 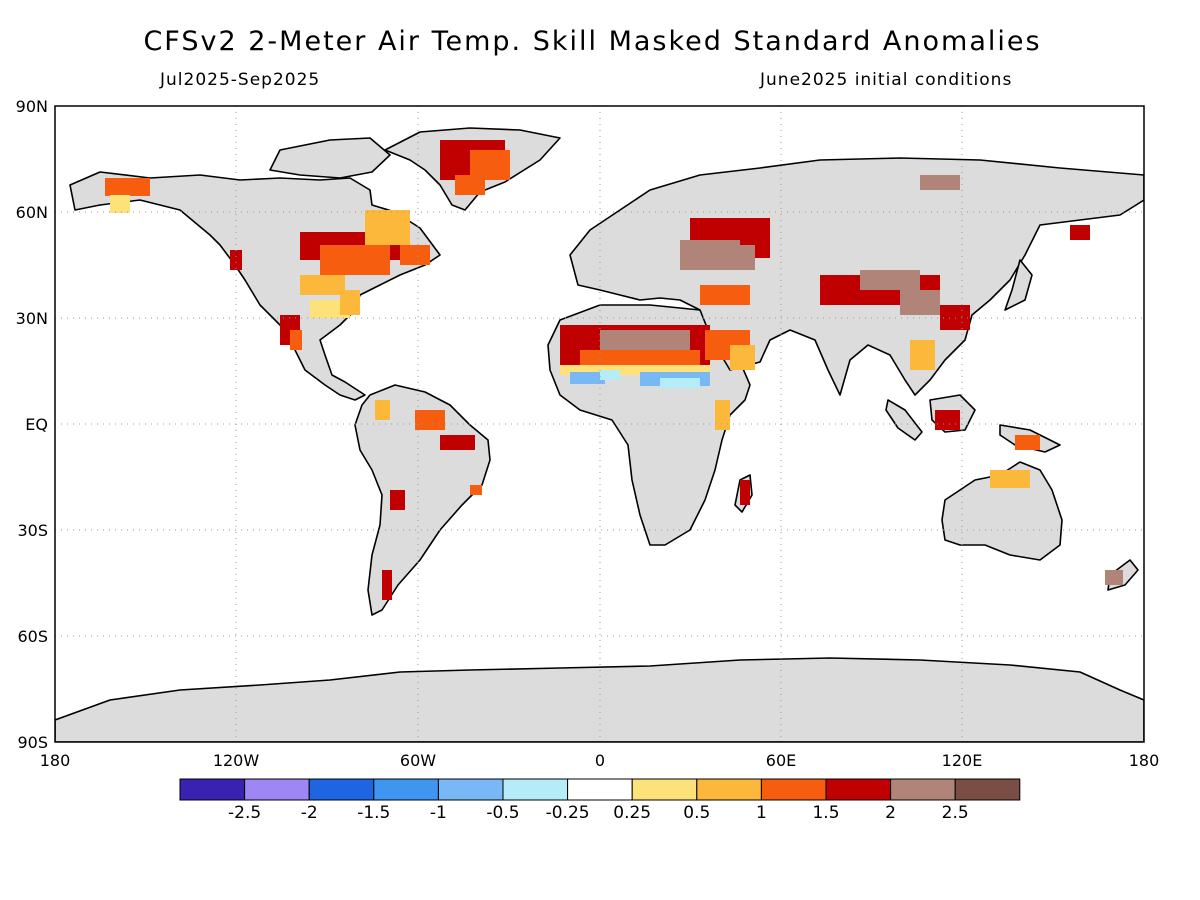 I want to click on colorbar-label: -0.25, so click(x=568, y=813).